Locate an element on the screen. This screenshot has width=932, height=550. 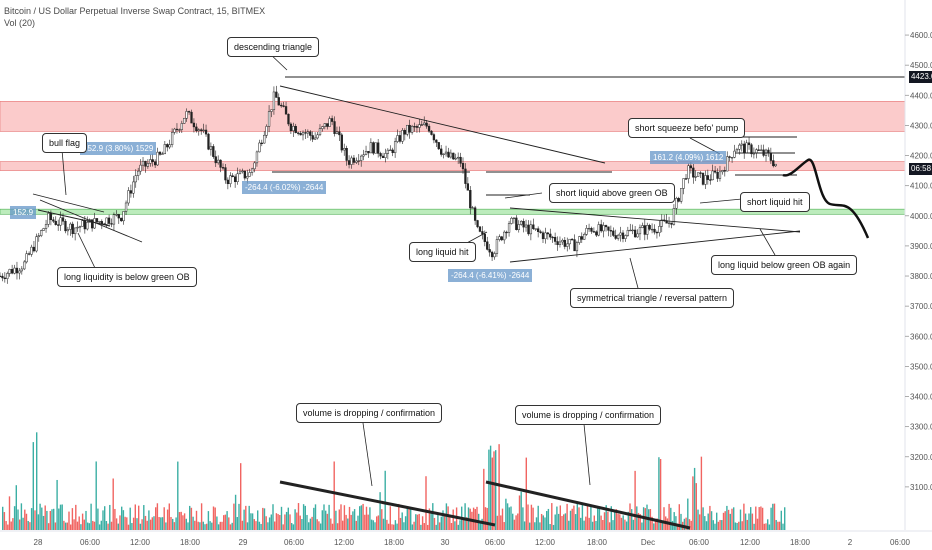
price-tick-label-0: 3100.0 is located at coordinates (921, 487).